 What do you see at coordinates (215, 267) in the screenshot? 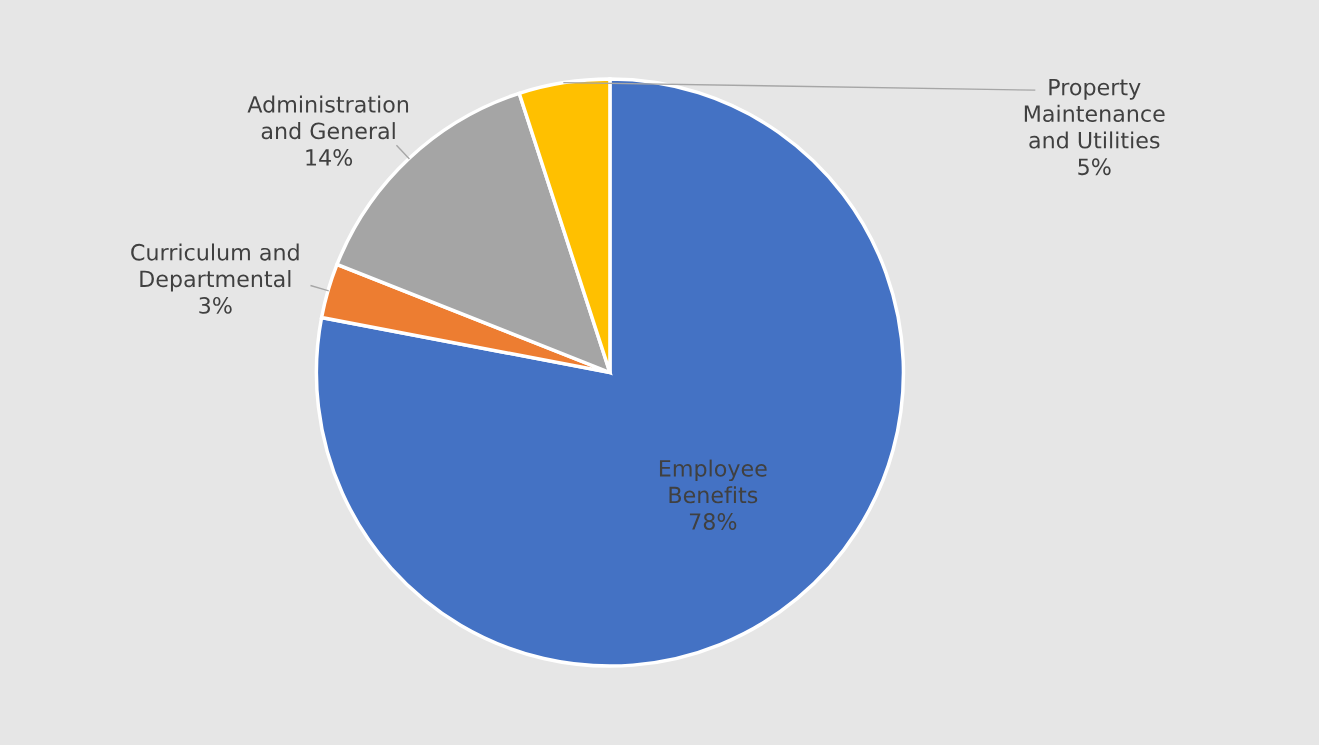
I see `slice-label: Curriculum and Departmental` at bounding box center [215, 267].